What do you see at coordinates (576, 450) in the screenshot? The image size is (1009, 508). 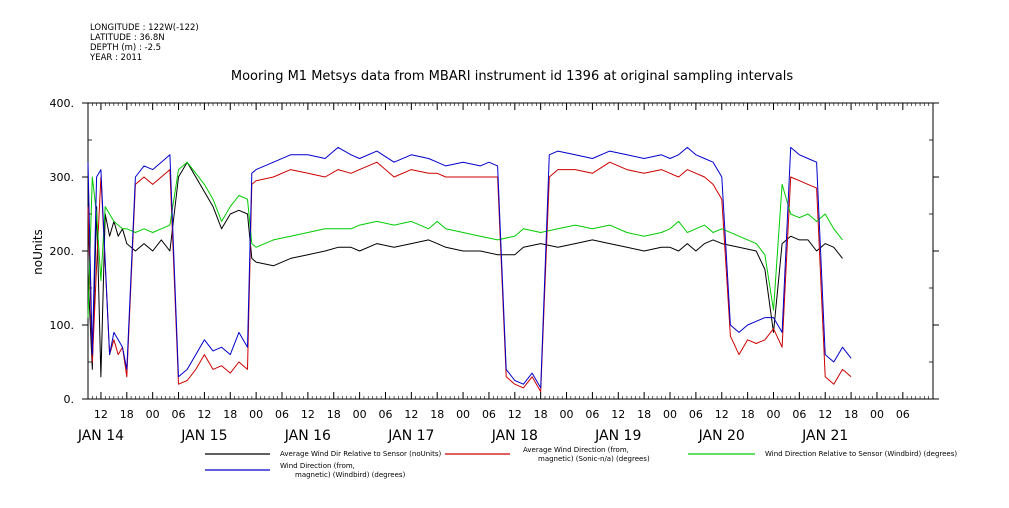 I see `legend-label: Average Wind Direction (from,` at bounding box center [576, 450].